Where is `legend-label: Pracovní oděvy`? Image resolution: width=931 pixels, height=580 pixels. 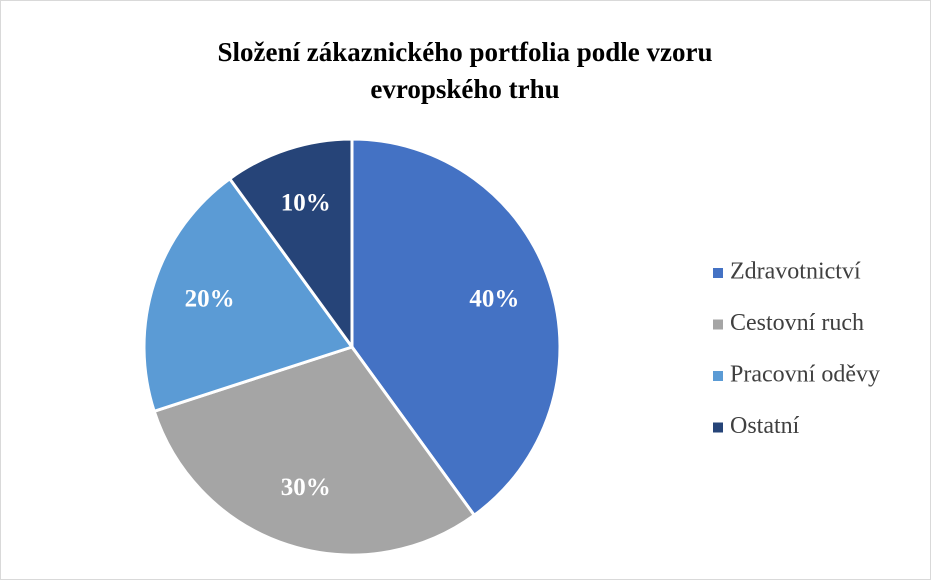
legend-label: Pracovní oděvy is located at coordinates (805, 375).